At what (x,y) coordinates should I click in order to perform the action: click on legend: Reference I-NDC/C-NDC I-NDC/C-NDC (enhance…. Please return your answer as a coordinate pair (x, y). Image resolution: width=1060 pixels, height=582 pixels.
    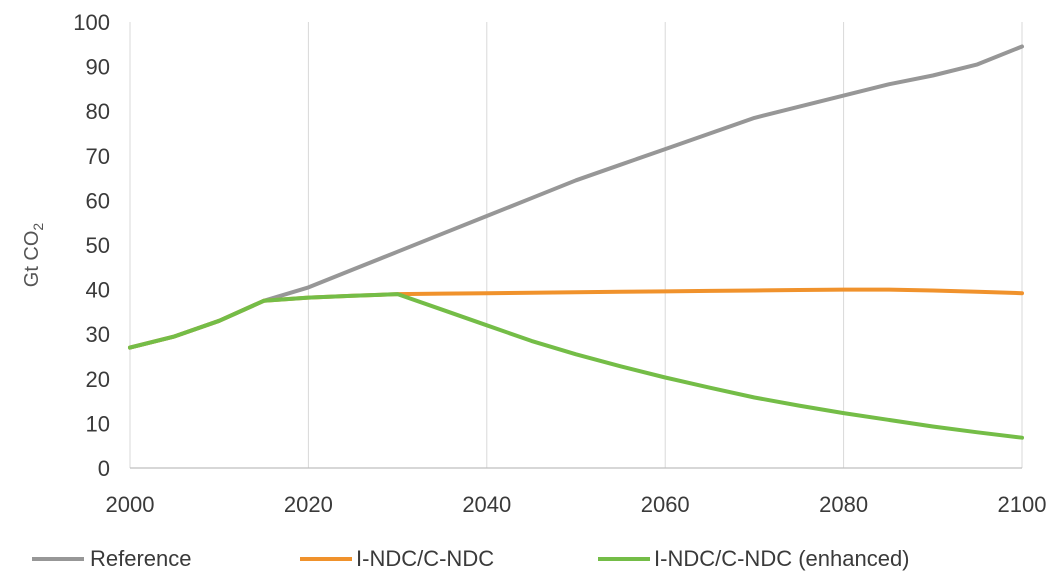
    Looking at the image, I should click on (471, 558).